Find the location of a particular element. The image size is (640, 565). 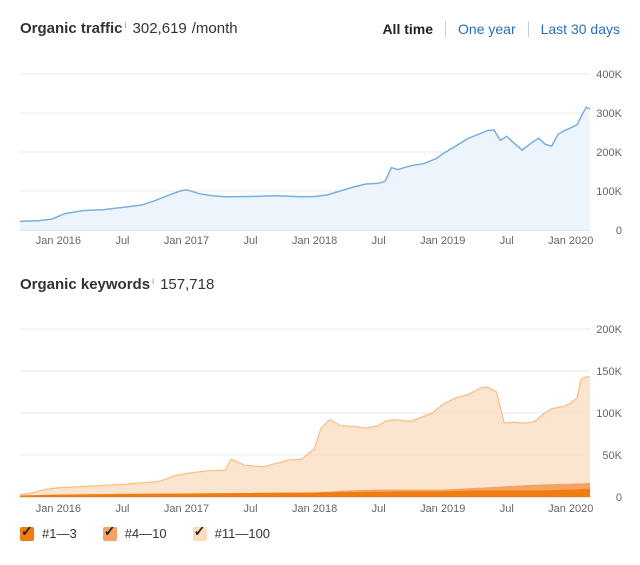

legend-label: #4—10 is located at coordinates (145, 533).